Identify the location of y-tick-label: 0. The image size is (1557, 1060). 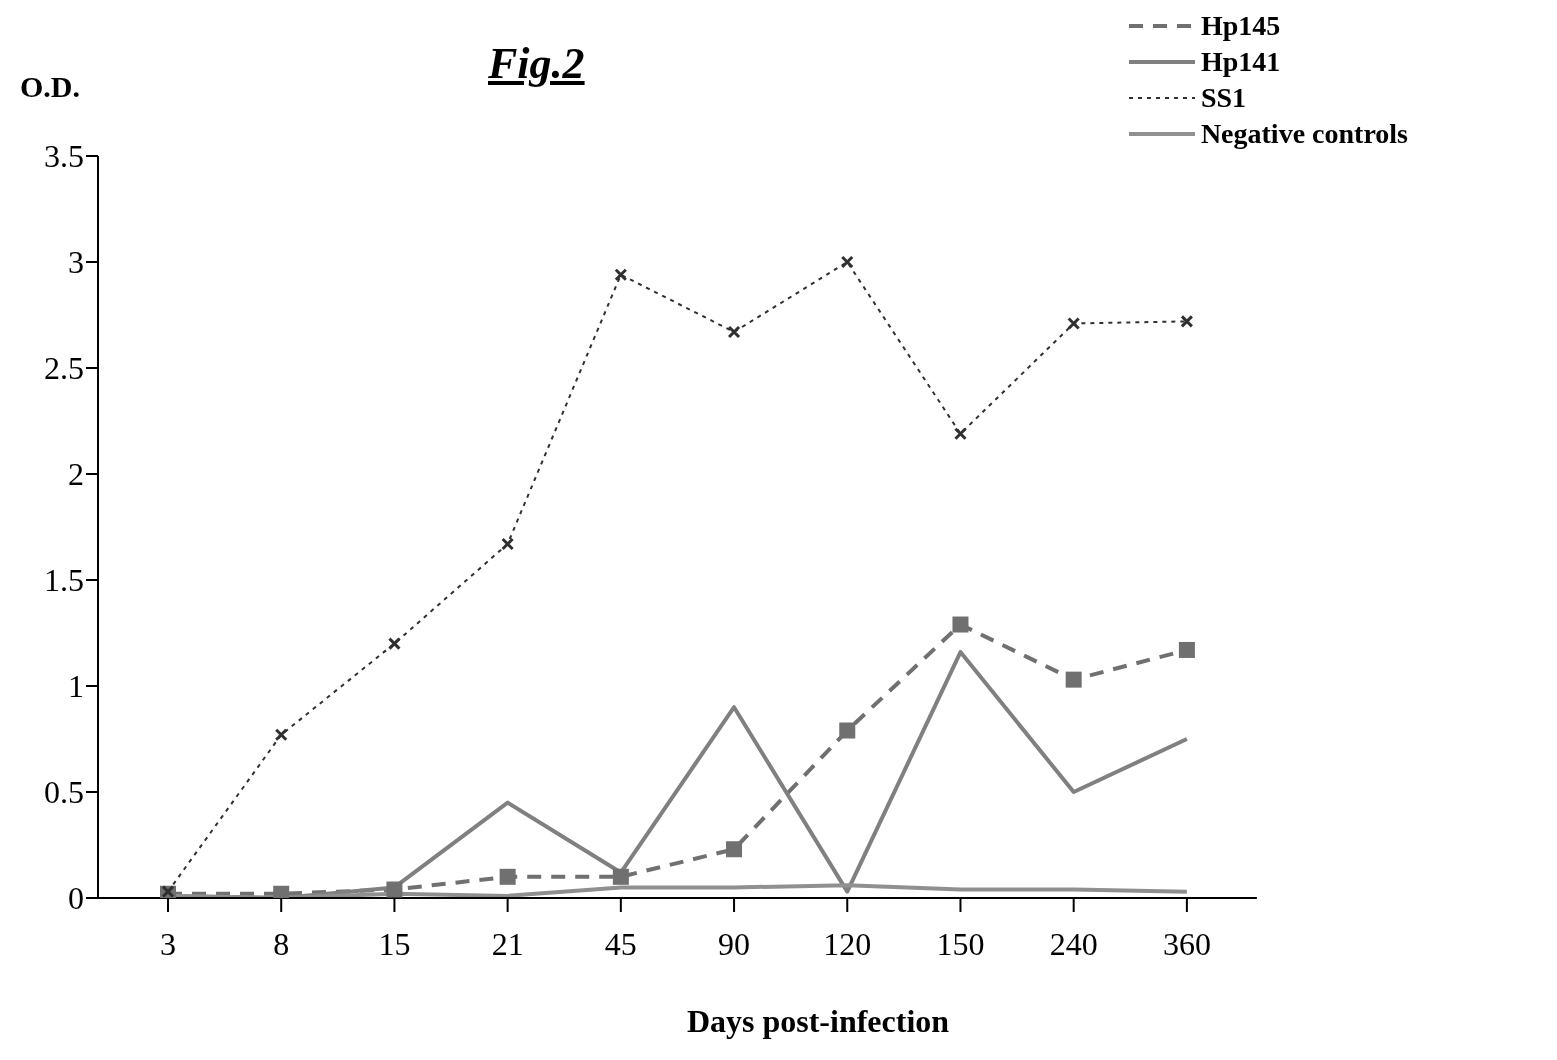
(76, 898).